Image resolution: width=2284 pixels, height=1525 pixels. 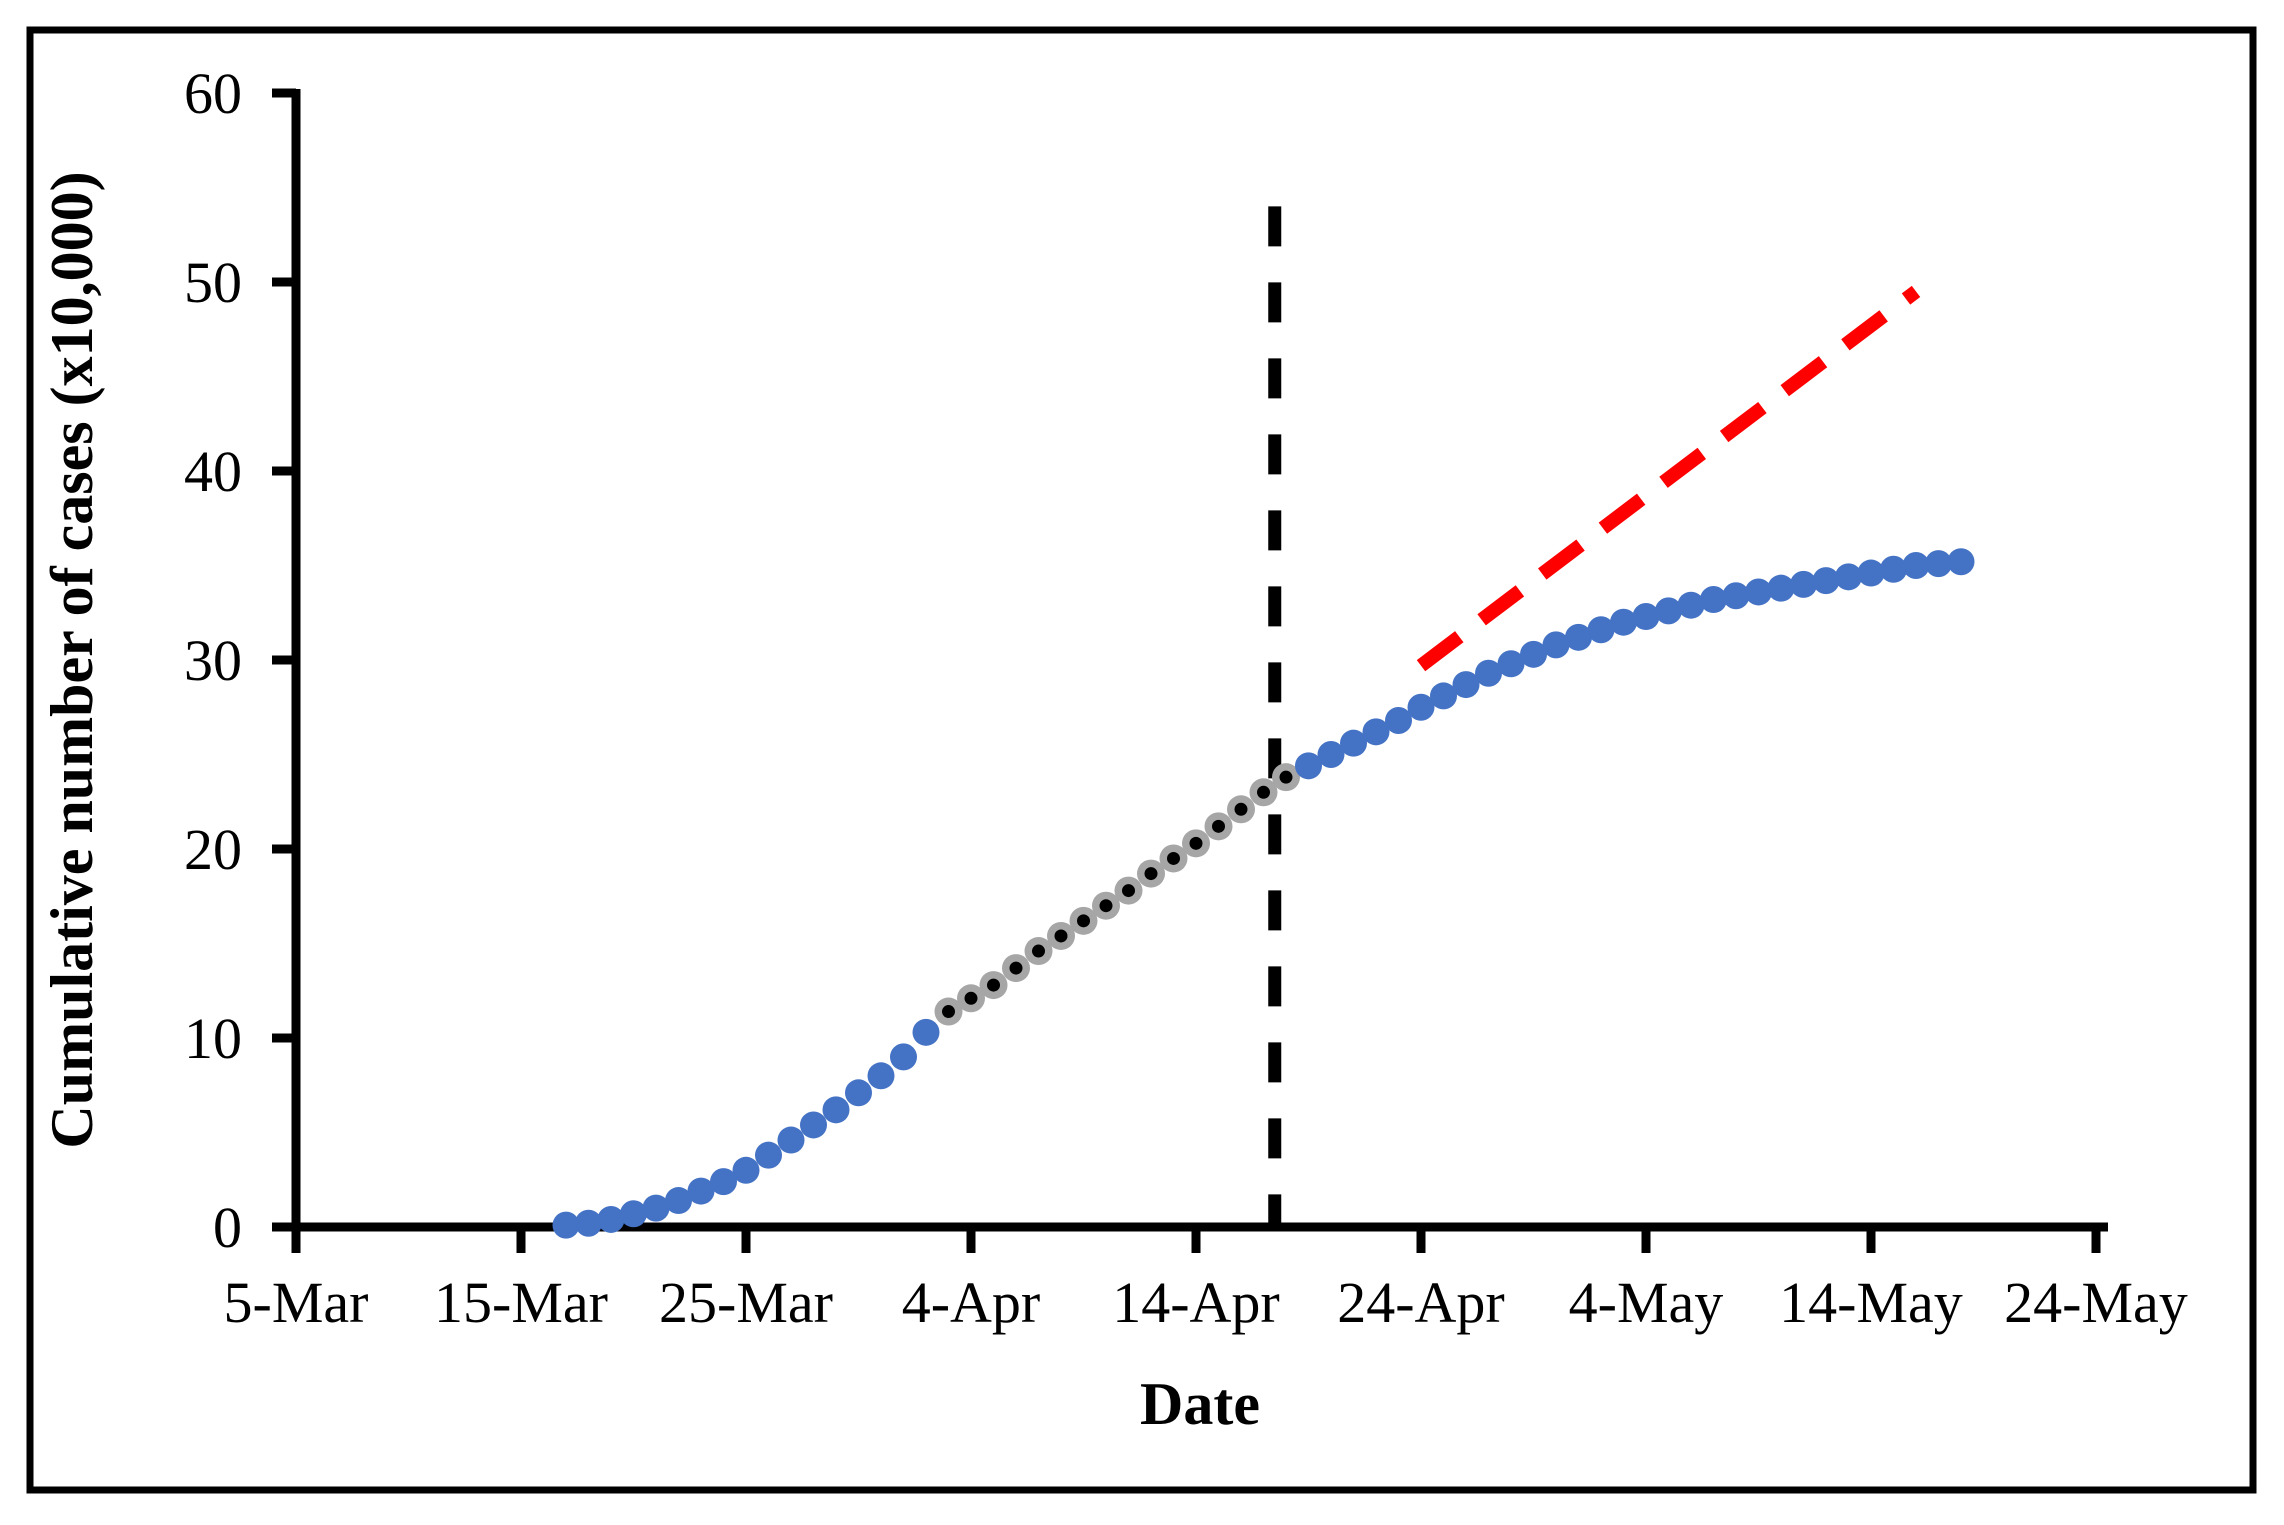 What do you see at coordinates (72, 659) in the screenshot?
I see `y-axis-title: Cumulative number of cases (x10,000)` at bounding box center [72, 659].